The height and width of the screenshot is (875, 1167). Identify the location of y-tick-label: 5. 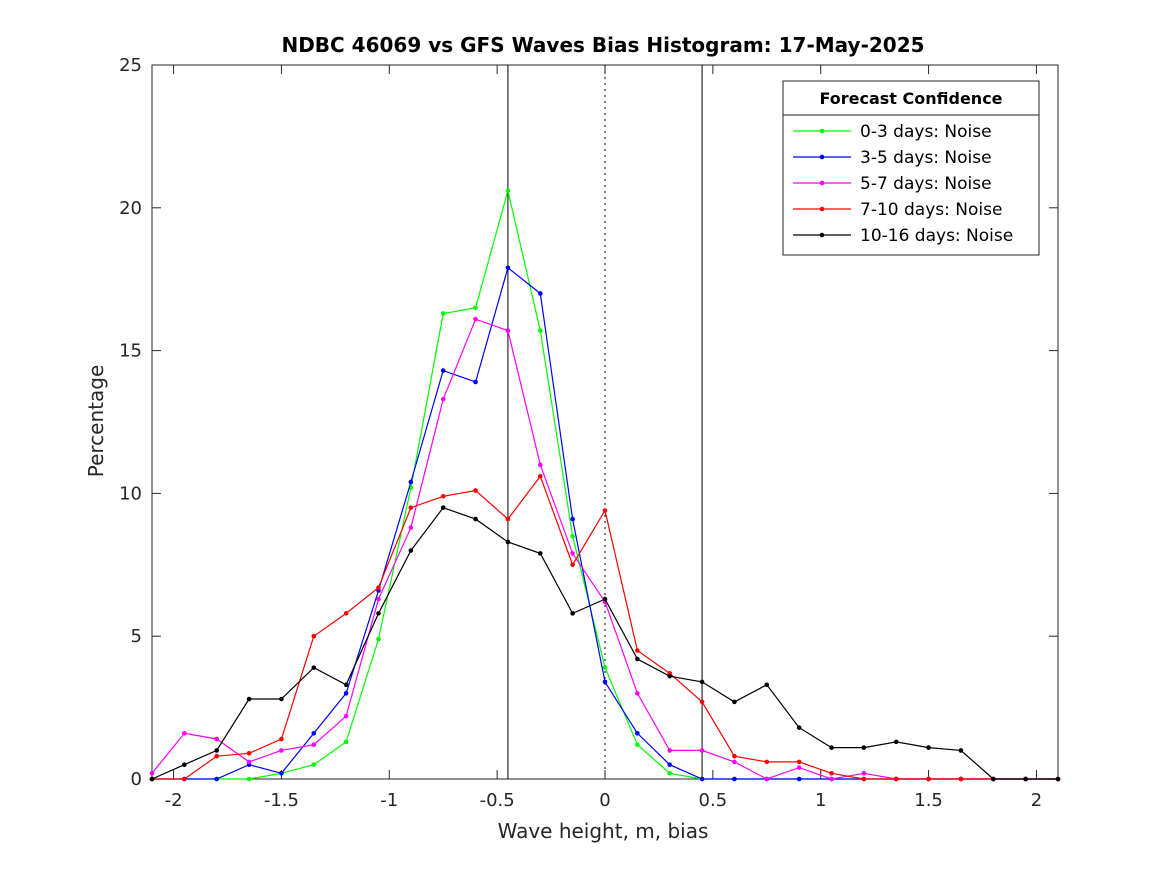
(136, 636).